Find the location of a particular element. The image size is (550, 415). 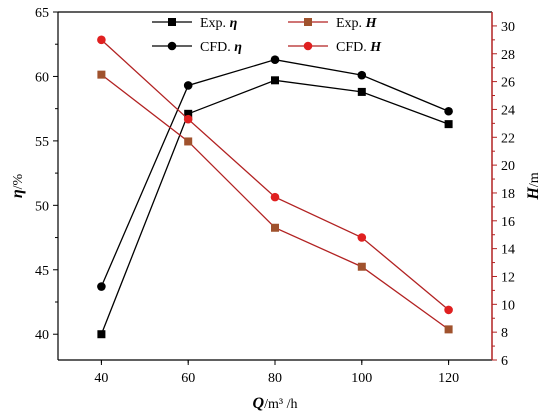

y-right-tick-label: 16 is located at coordinates (508, 222).